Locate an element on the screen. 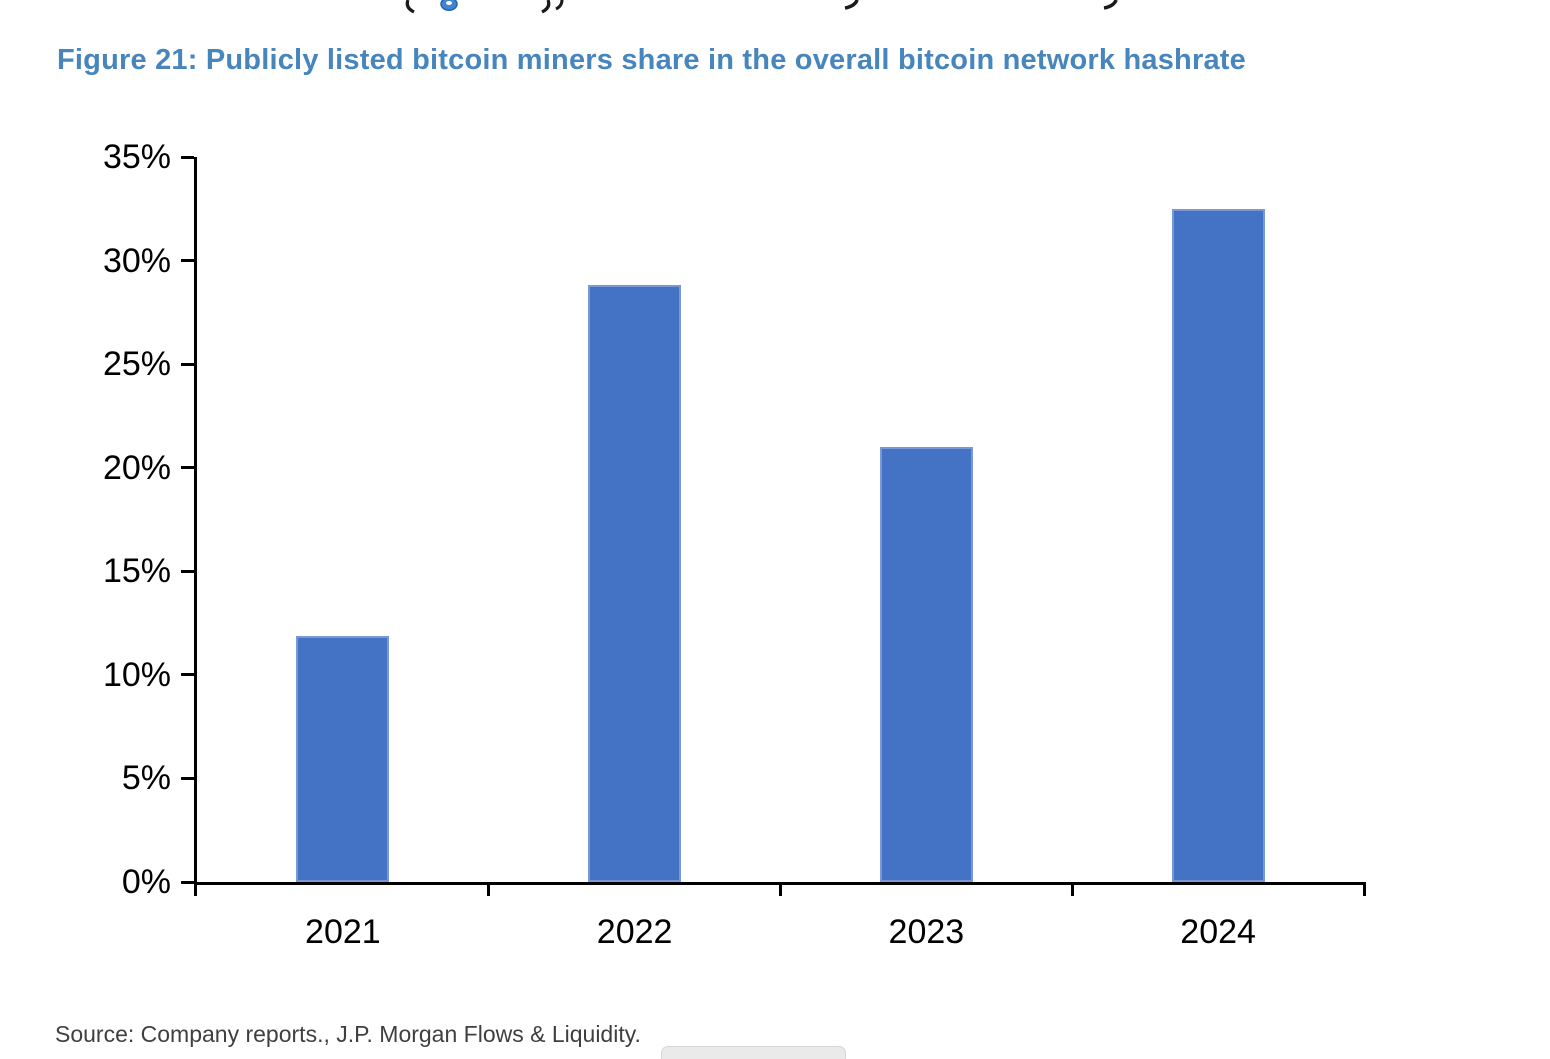 The width and height of the screenshot is (1550, 1059). y-tick-label-10%: 10% is located at coordinates (136, 674).